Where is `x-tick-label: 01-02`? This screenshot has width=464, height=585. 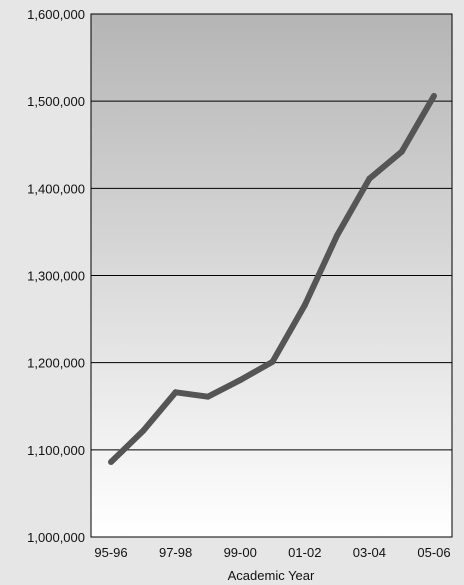 x-tick-label: 01-02 is located at coordinates (304, 552).